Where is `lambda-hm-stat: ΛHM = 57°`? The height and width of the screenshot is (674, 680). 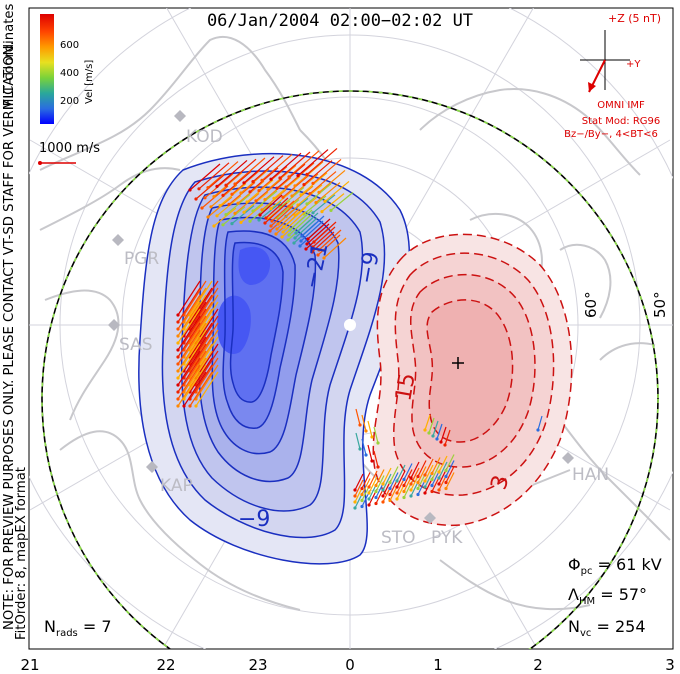
lambda-hm-stat: ΛHM = 57° is located at coordinates (607, 596).